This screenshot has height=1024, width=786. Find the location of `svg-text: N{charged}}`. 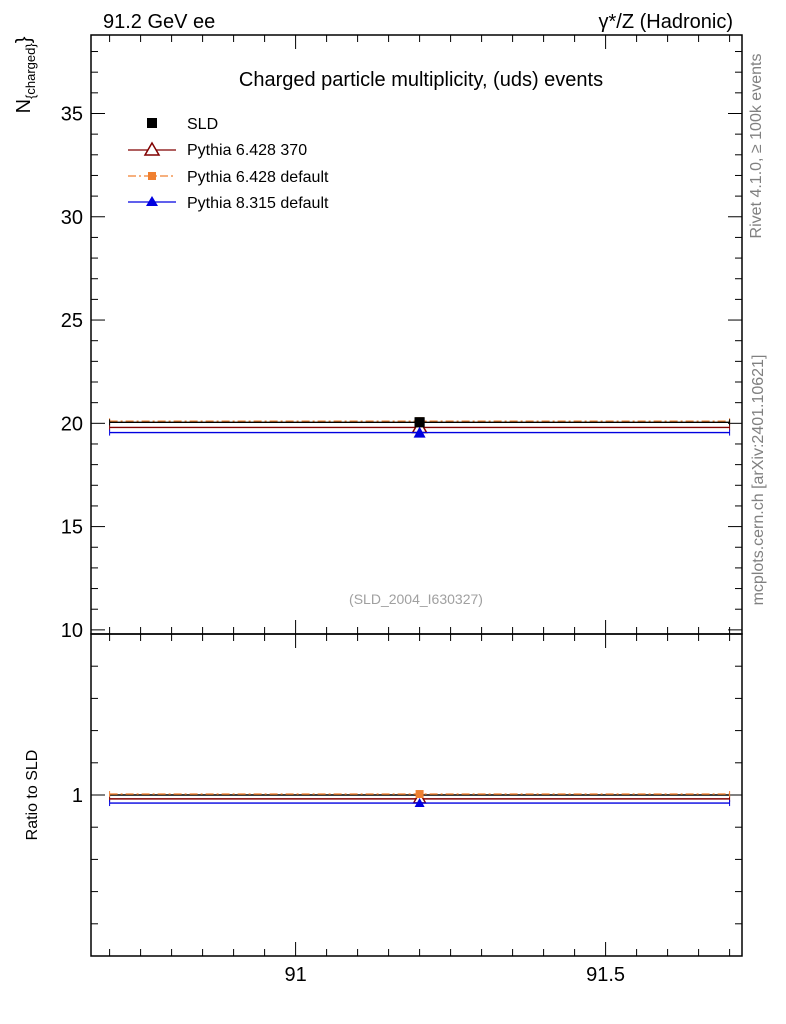

svg-text: N{charged}} is located at coordinates (25, 74).